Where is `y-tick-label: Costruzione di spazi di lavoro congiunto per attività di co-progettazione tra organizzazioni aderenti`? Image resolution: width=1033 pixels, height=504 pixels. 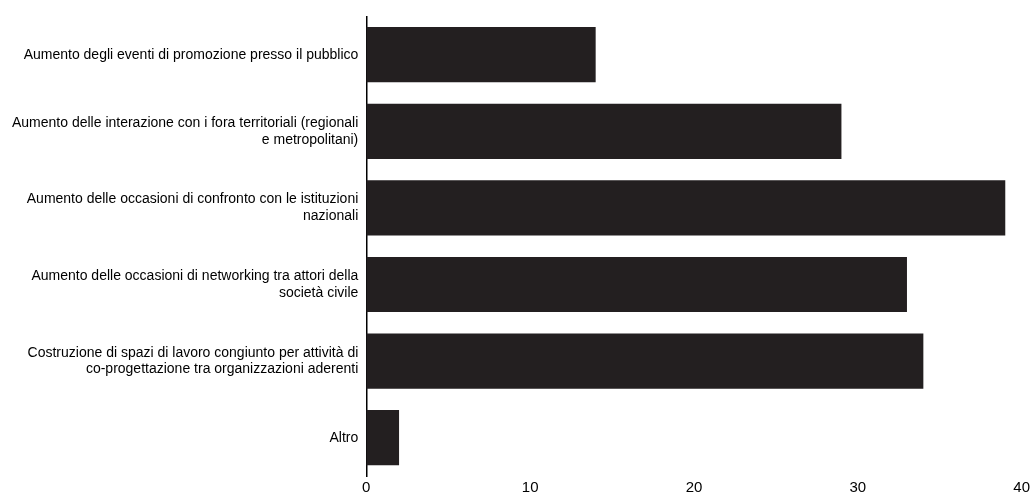
y-tick-label: Costruzione di spazi di lavoro congiunto per attività di co-progettazione tra organizzazioni aderenti is located at coordinates (193, 360).